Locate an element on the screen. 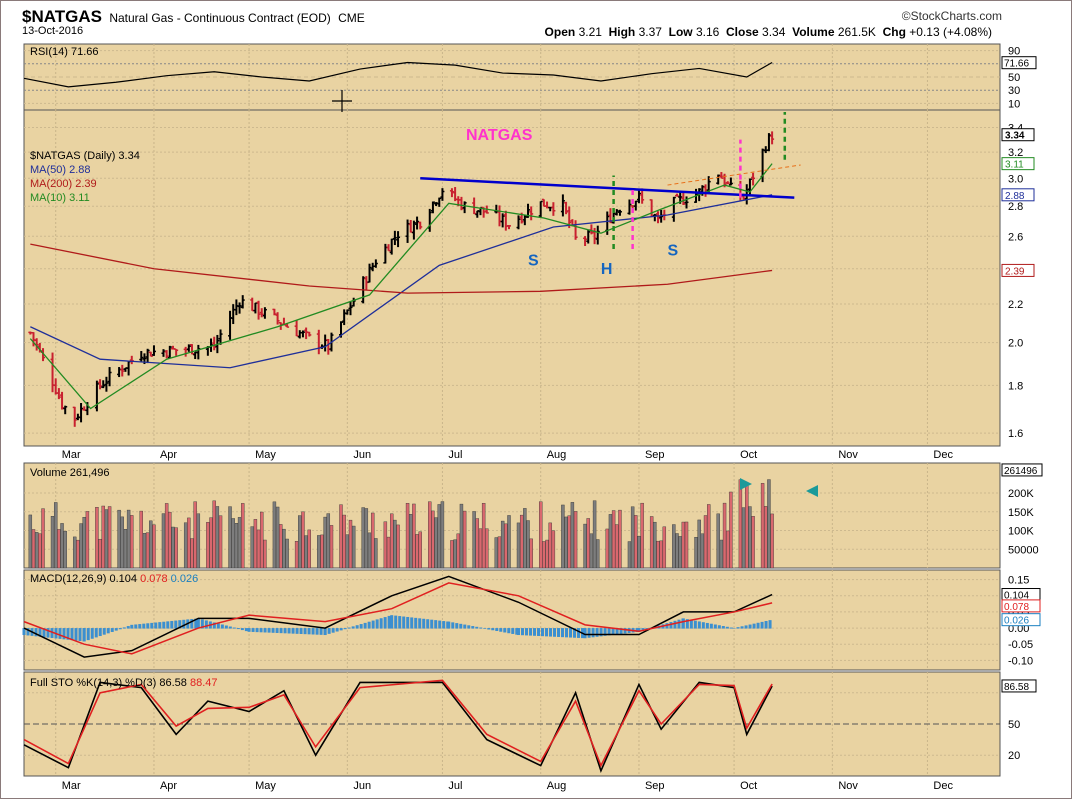  trendline-dashed is located at coordinates (734, 175).